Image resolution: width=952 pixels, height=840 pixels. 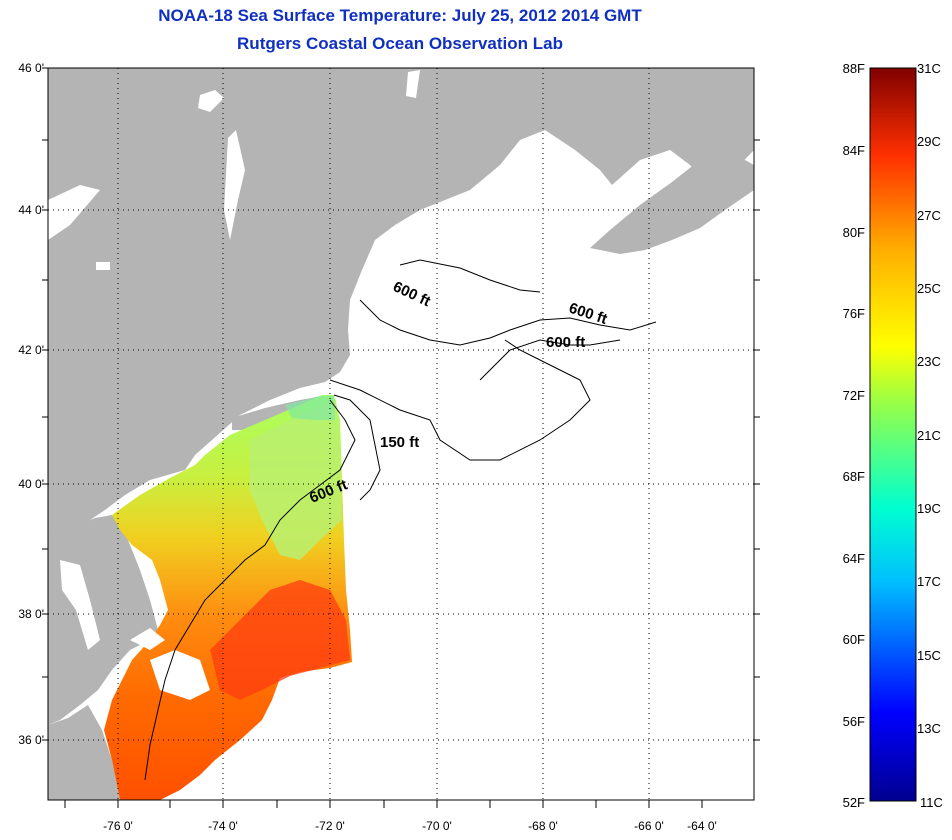 I want to click on colorbar-f-label: 88F, so click(x=853, y=68).